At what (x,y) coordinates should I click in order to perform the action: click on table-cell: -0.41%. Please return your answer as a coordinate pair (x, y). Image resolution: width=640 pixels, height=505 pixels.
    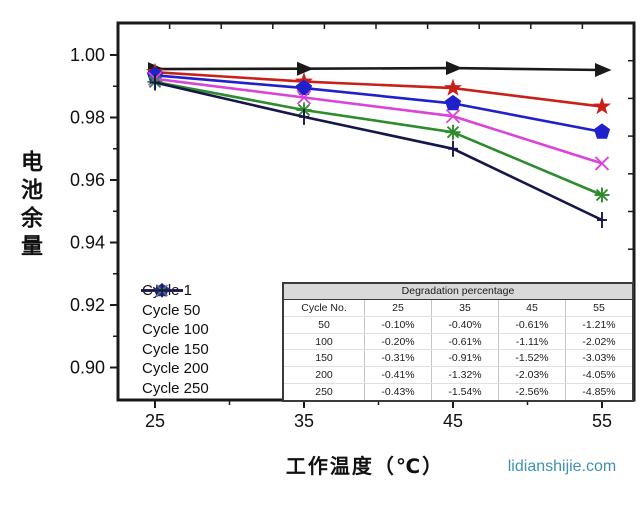
    Looking at the image, I should click on (397, 375).